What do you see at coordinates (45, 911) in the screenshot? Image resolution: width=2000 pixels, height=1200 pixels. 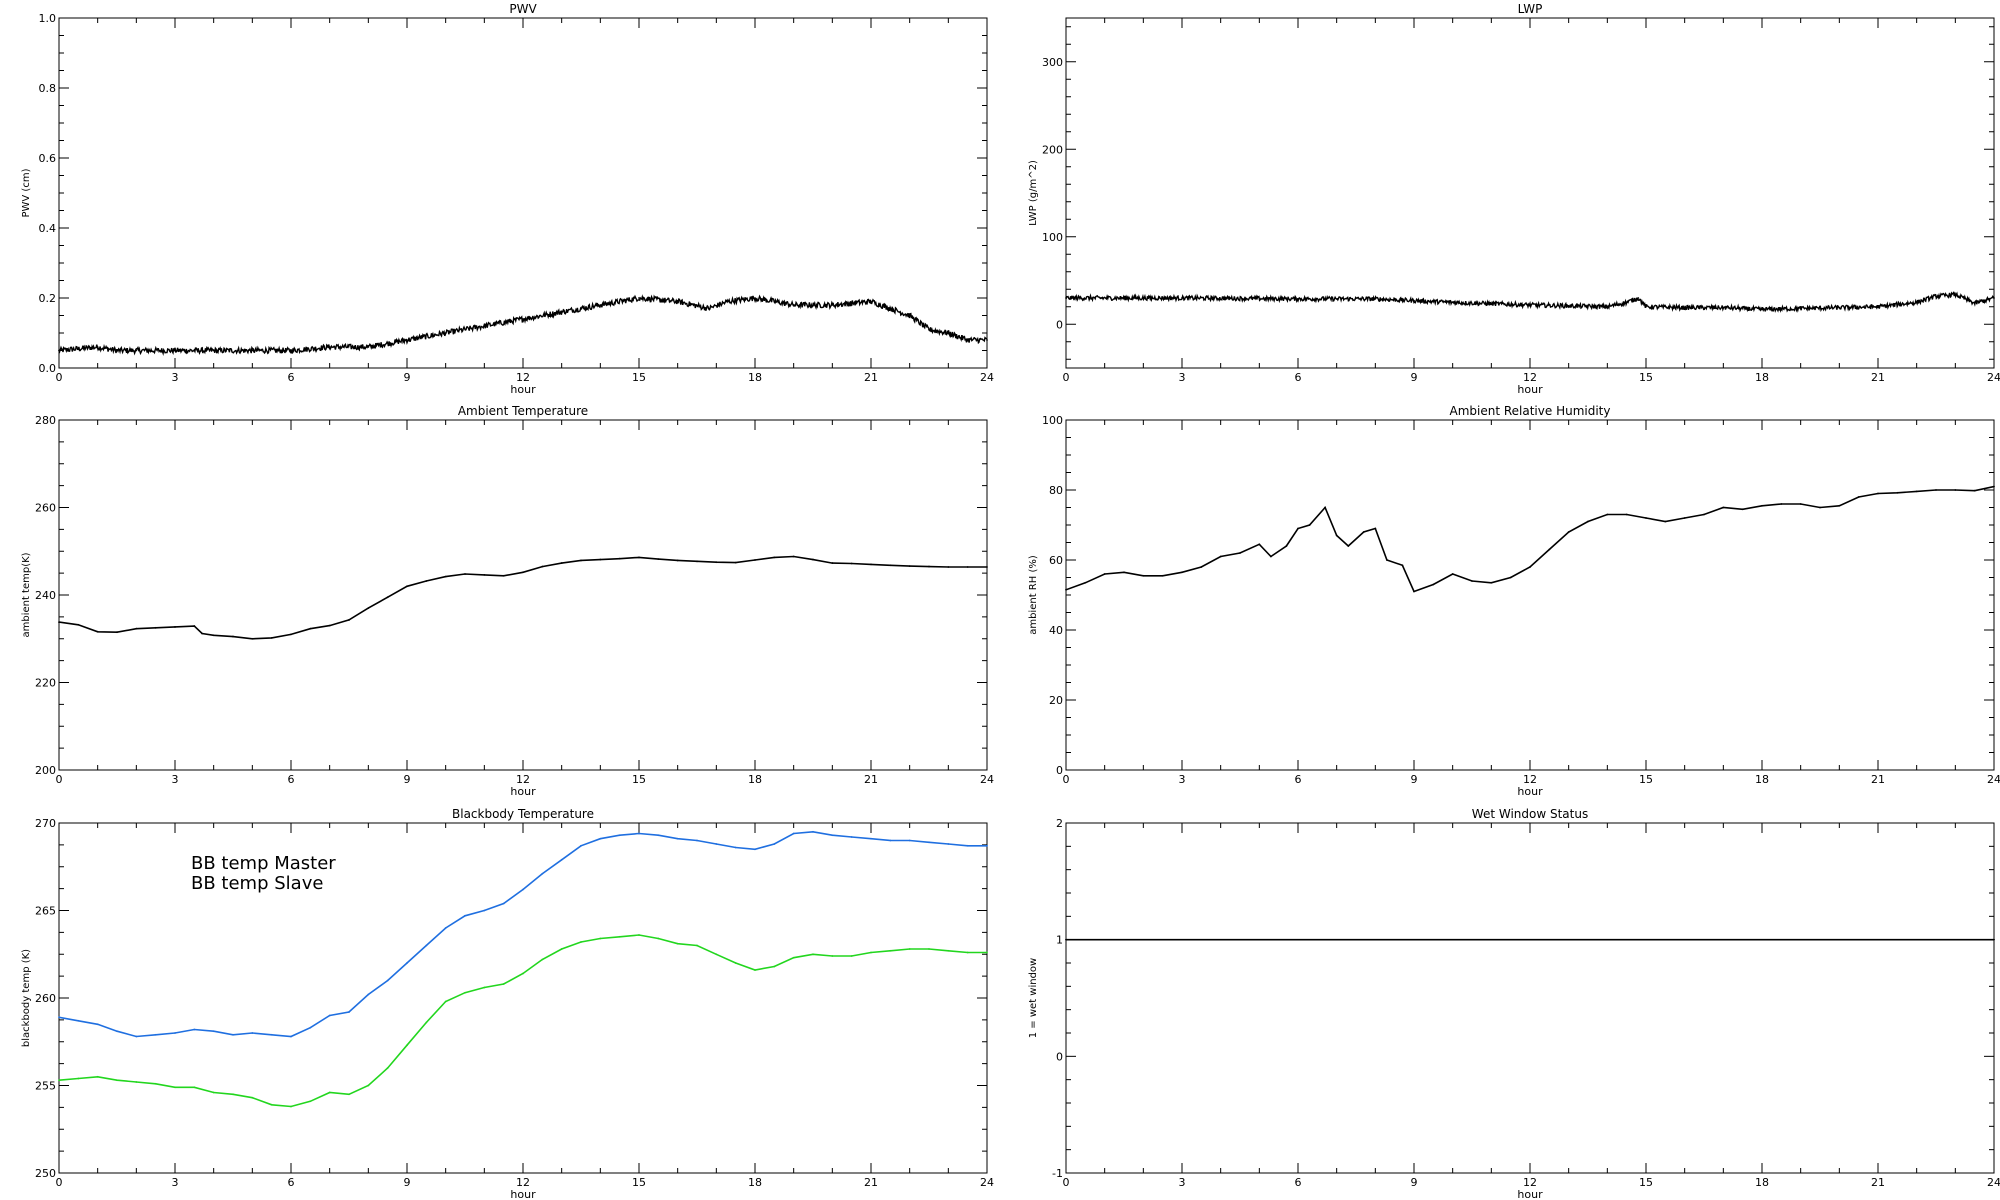 I see `y-tick-label: 265` at bounding box center [45, 911].